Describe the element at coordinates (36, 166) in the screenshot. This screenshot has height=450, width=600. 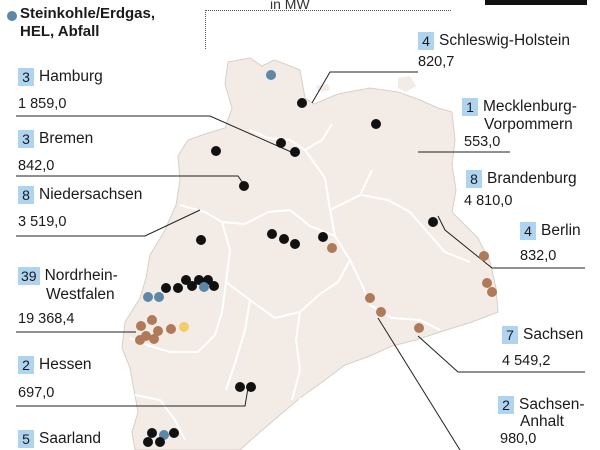
I see `state-value-bremen: 842,0` at that location.